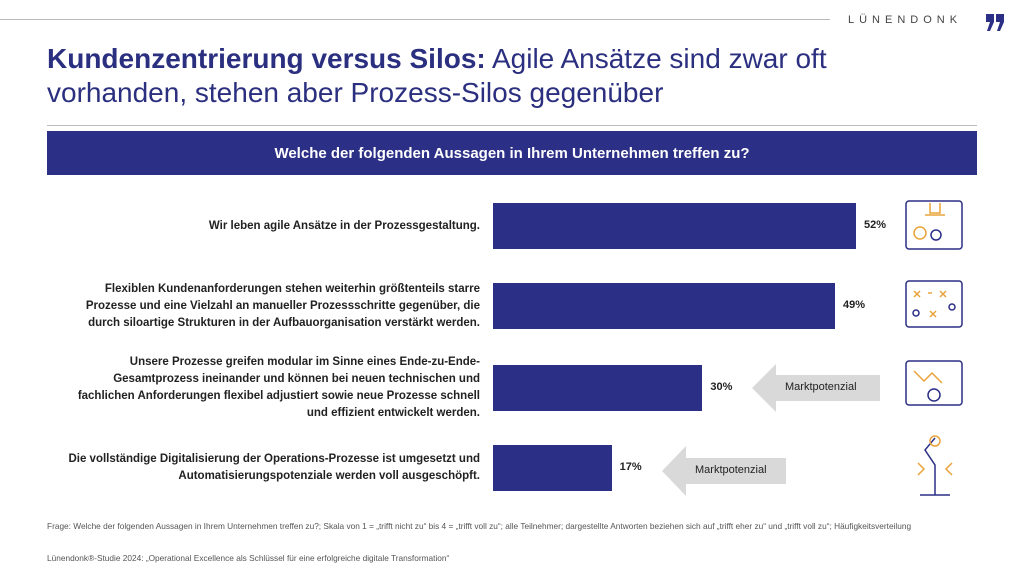  Describe the element at coordinates (512, 125) in the screenshot. I see `title-rule` at that location.